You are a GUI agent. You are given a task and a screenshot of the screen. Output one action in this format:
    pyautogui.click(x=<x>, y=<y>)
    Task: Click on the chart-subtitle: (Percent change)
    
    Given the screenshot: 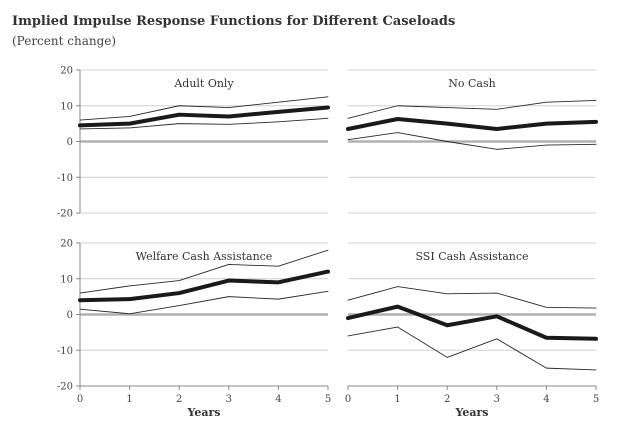 What is the action you would take?
    pyautogui.click(x=64, y=41)
    